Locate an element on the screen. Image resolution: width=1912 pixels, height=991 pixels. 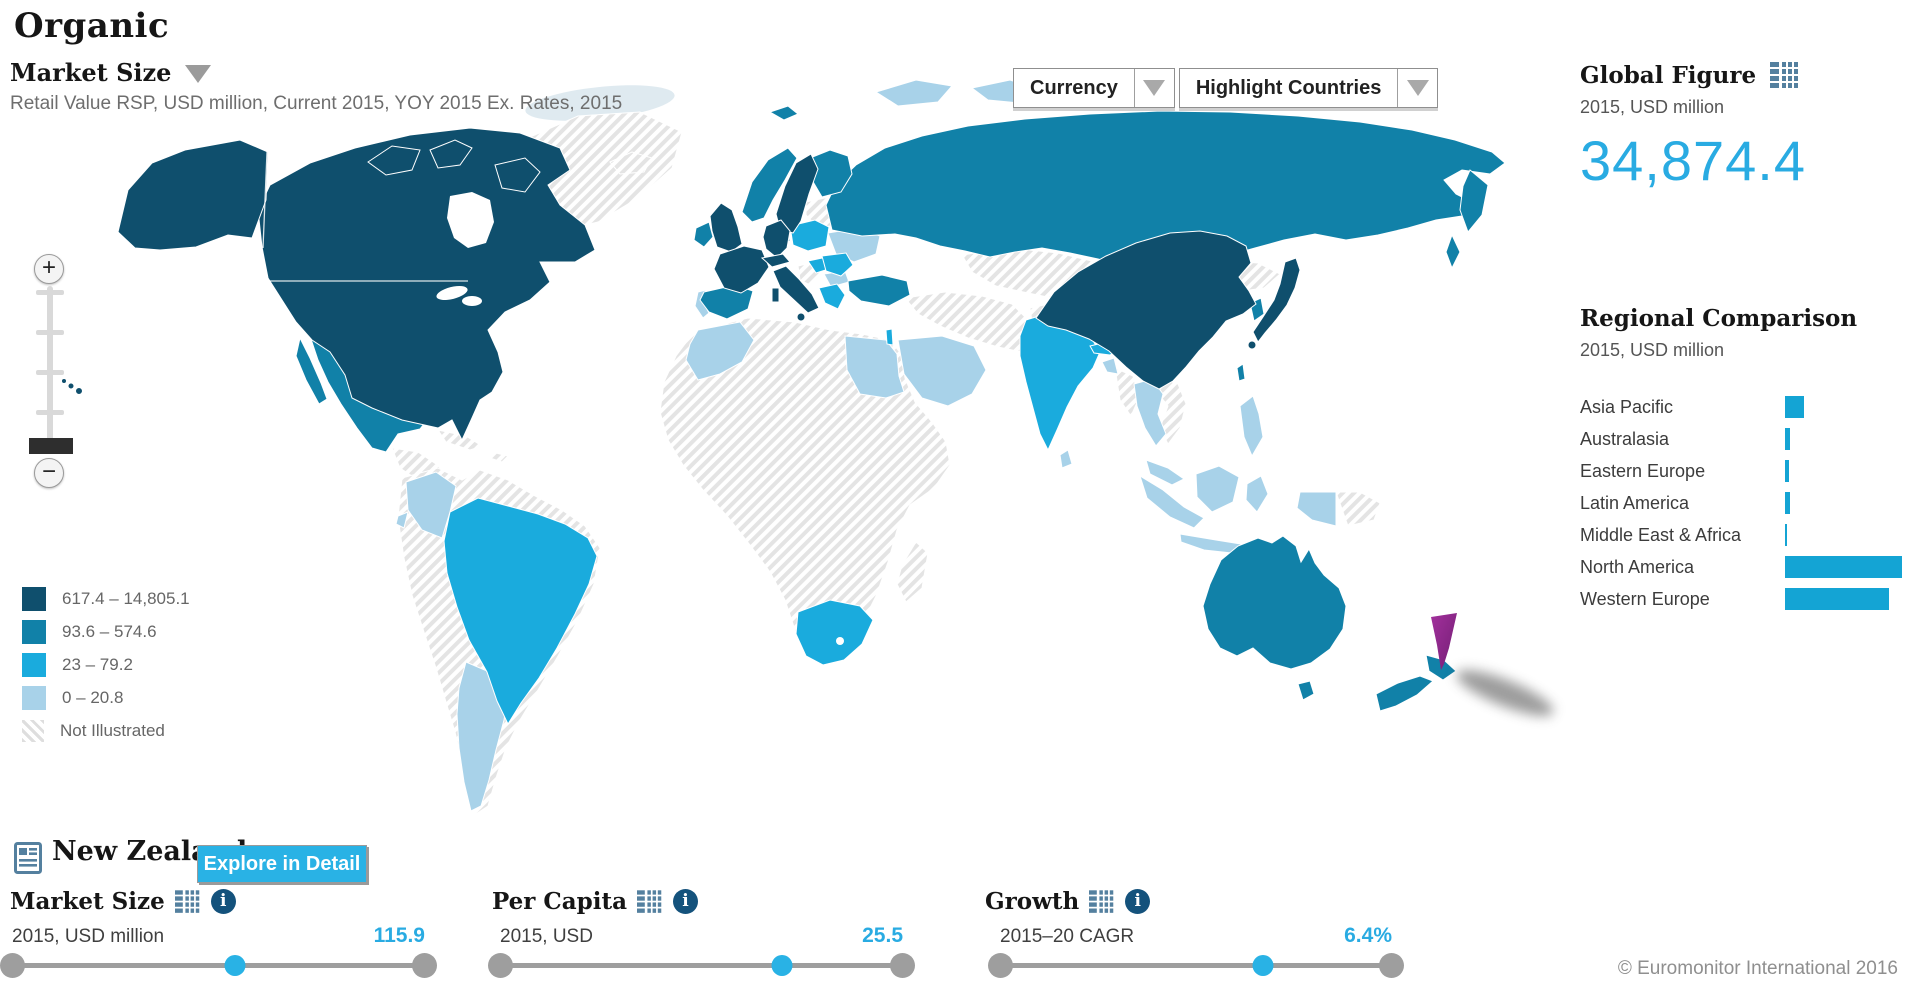
metric-value: 6.4% is located at coordinates (1368, 935).